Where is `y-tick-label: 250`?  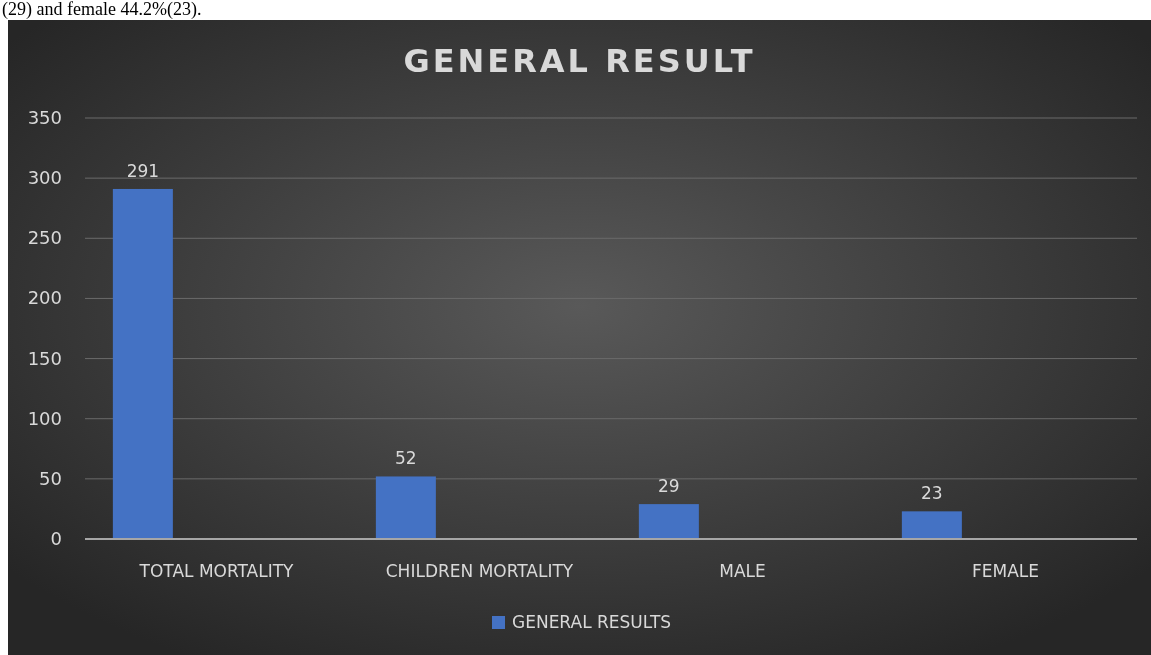 y-tick-label: 250 is located at coordinates (44, 238).